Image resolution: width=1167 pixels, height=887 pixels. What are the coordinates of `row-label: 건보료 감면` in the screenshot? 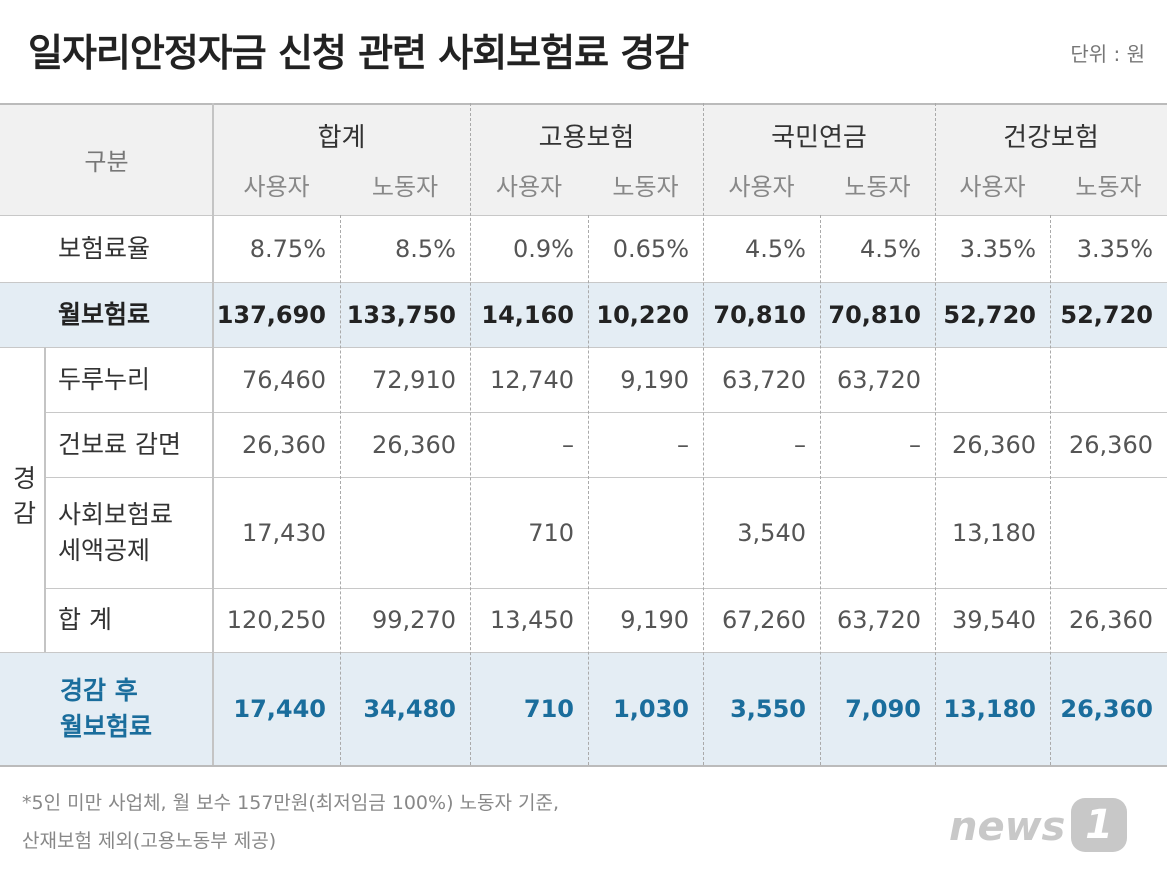 It's located at (135, 444).